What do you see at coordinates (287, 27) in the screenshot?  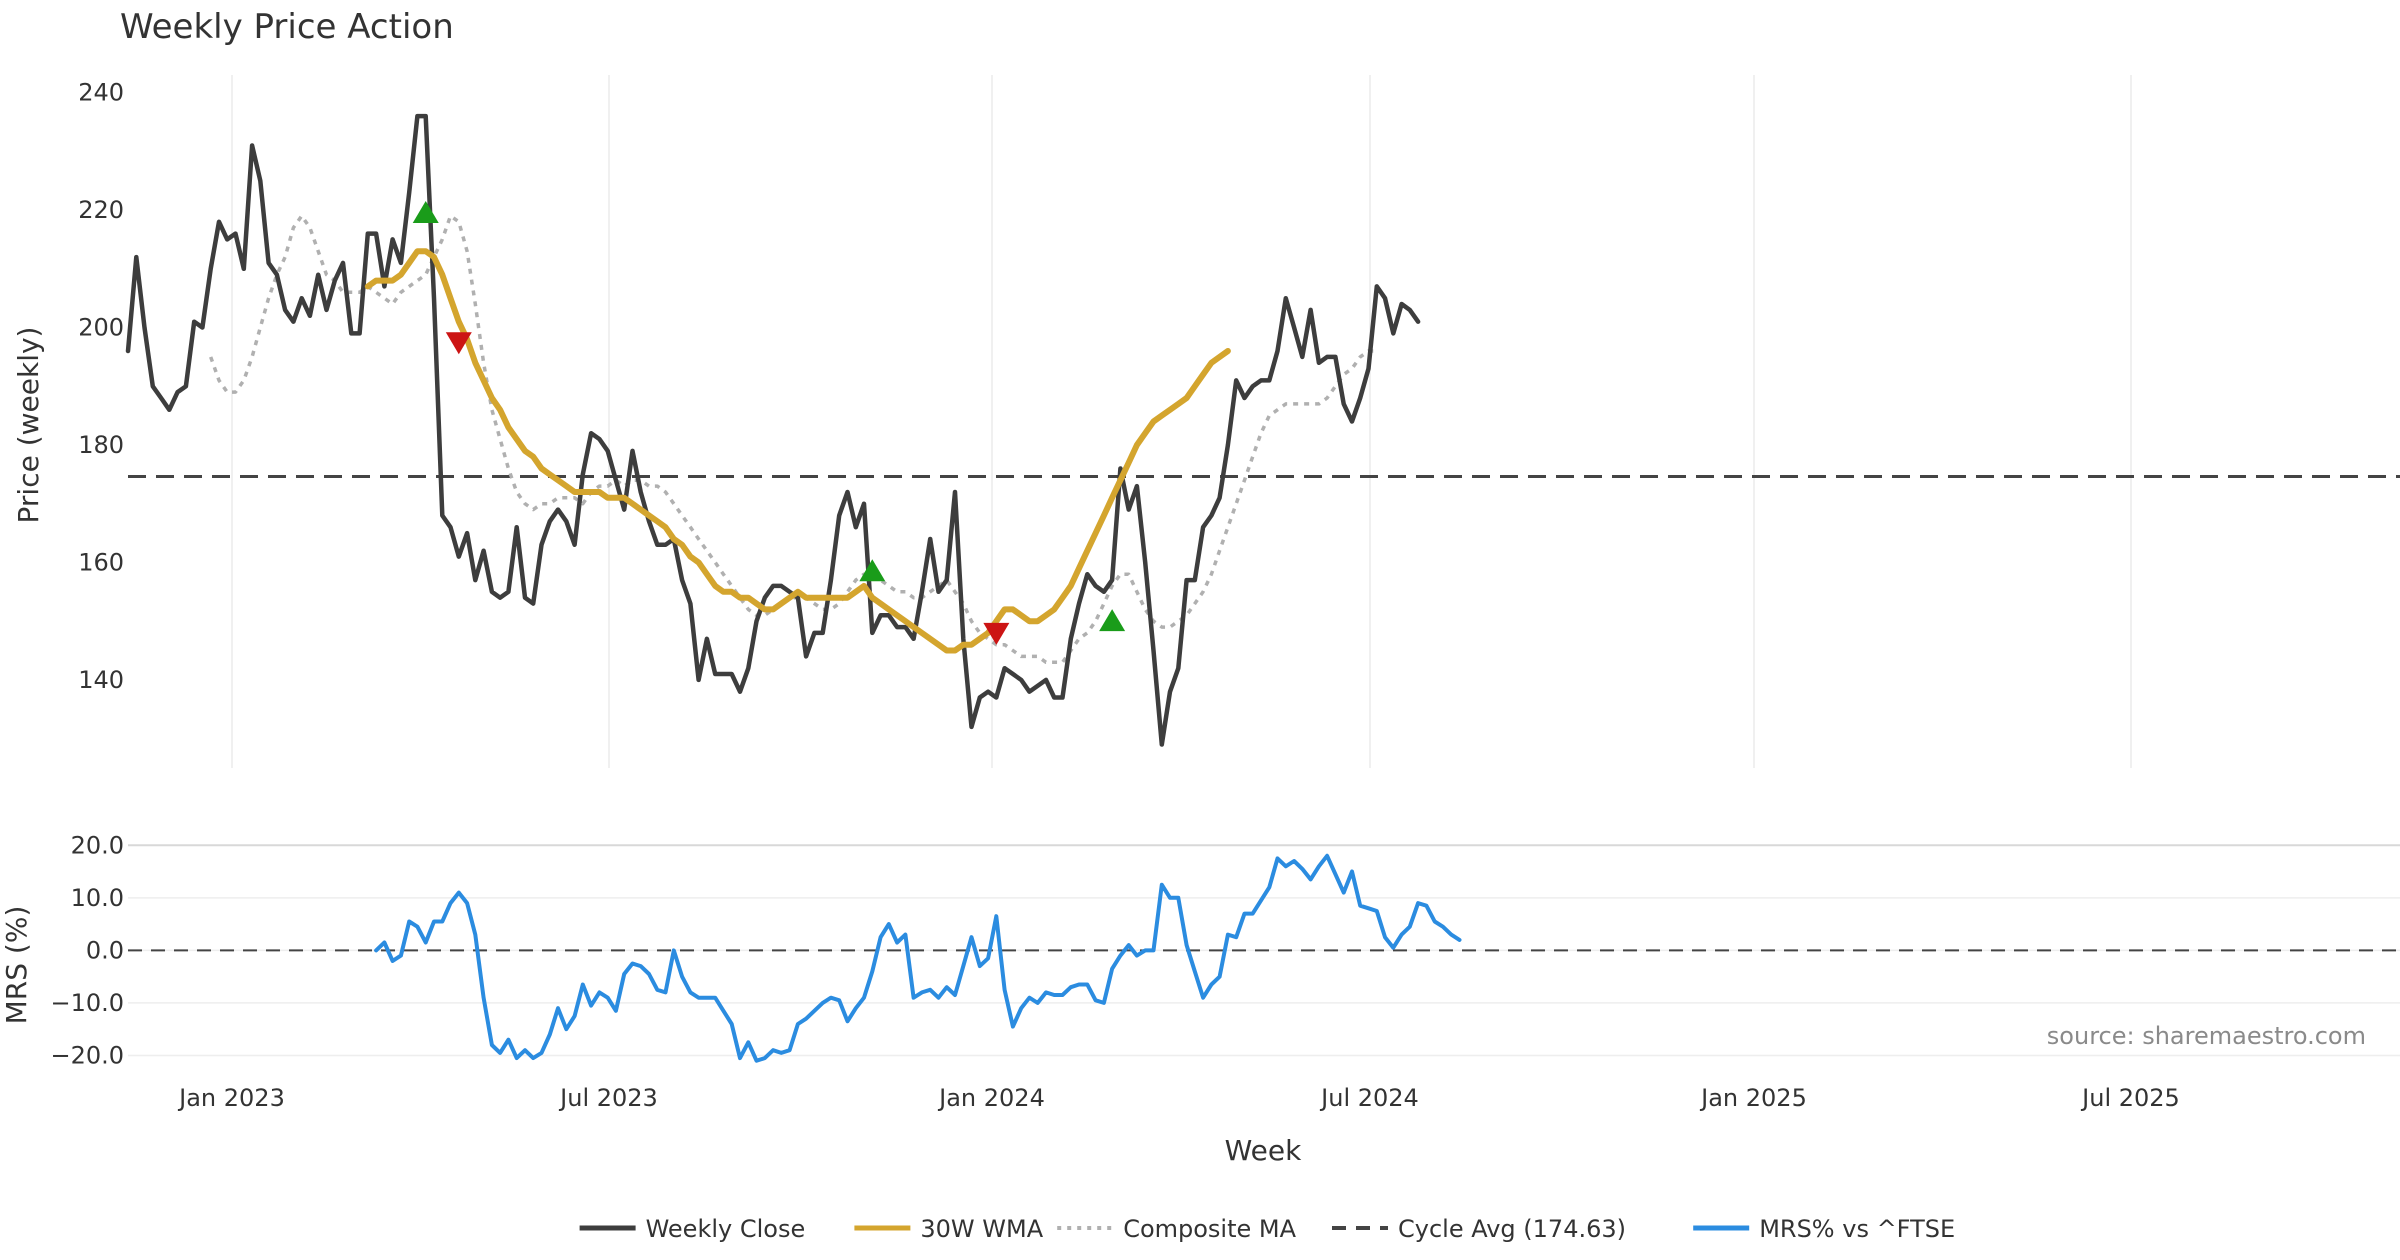 I see `chart-title: Weekly Price Action` at bounding box center [287, 27].